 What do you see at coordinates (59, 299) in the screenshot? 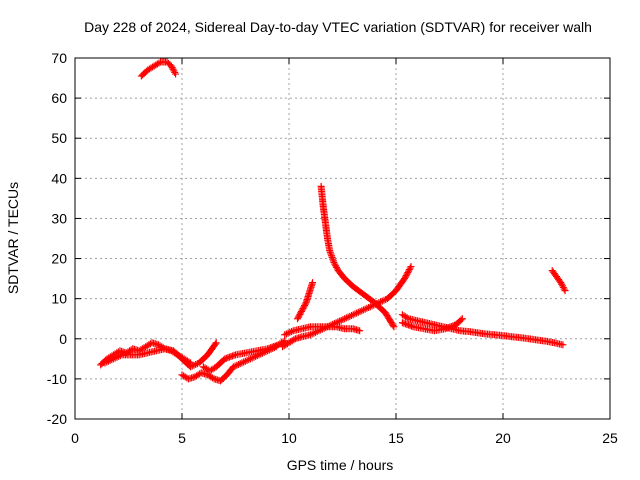
I see `y-tick-label: 10` at bounding box center [59, 299].